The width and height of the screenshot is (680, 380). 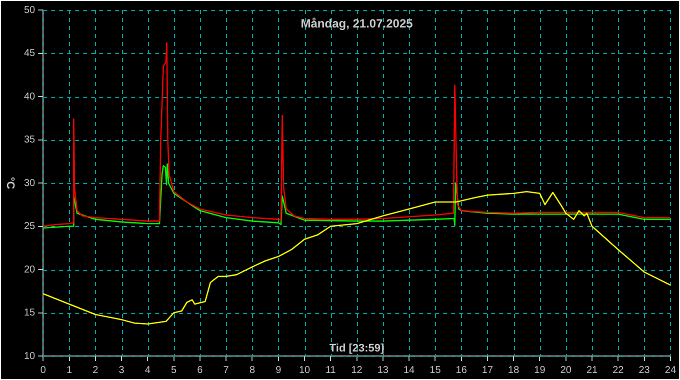 What do you see at coordinates (304, 370) in the screenshot?
I see `x-tick-label: 10` at bounding box center [304, 370].